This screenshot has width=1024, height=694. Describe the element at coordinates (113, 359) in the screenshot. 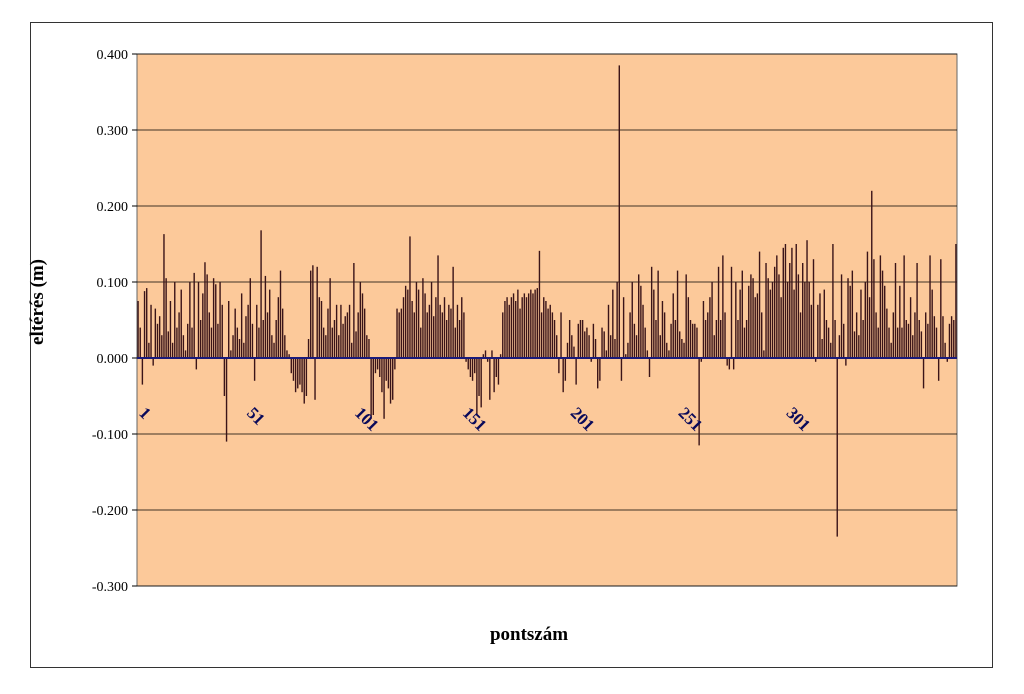

I see `y-tick-label: 0.000` at that location.